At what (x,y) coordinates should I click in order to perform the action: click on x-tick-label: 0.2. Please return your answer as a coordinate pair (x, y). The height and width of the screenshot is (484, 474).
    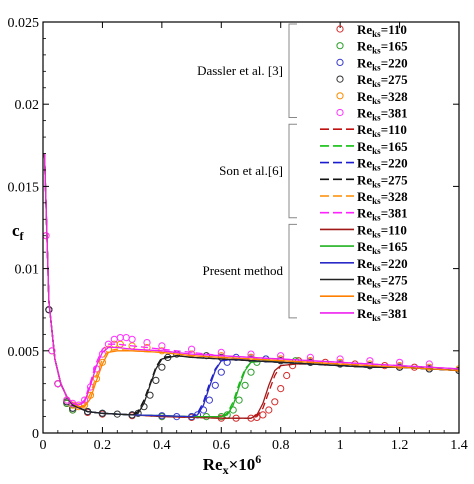
    Looking at the image, I should click on (103, 445).